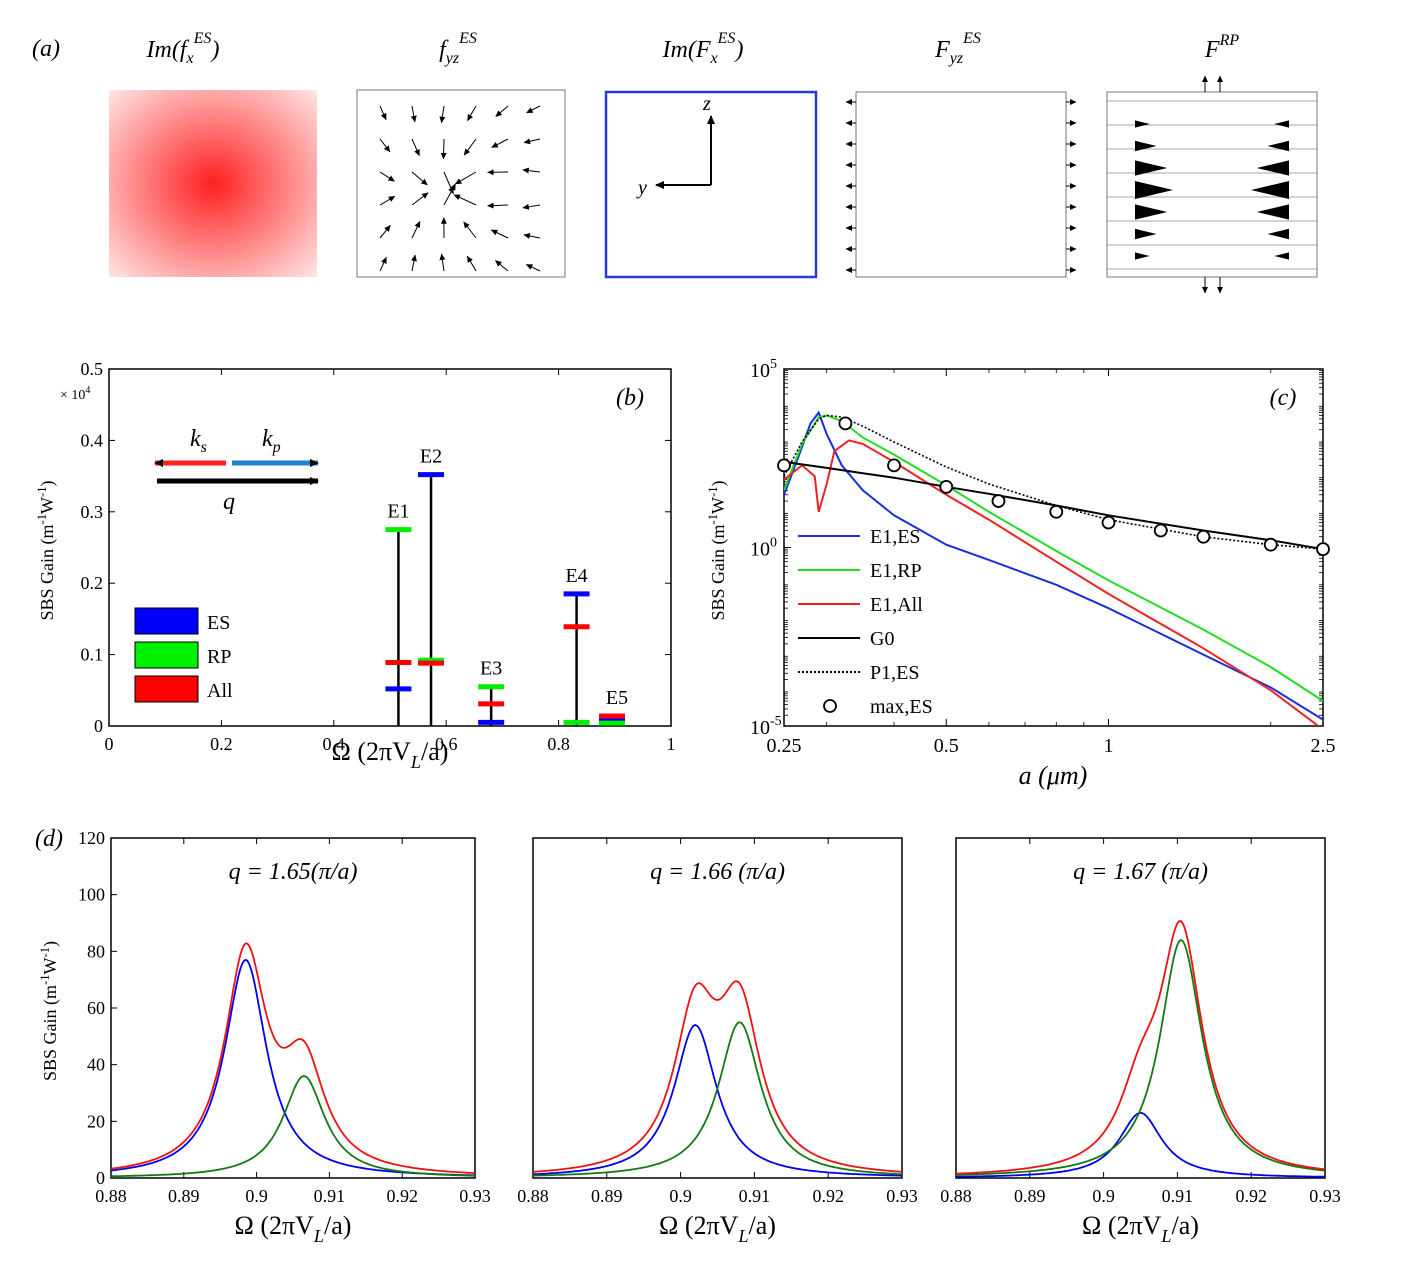 This screenshot has height=1270, width=1413. What do you see at coordinates (895, 537) in the screenshot?
I see `legend-label-e1-es: E1,ES` at bounding box center [895, 537].